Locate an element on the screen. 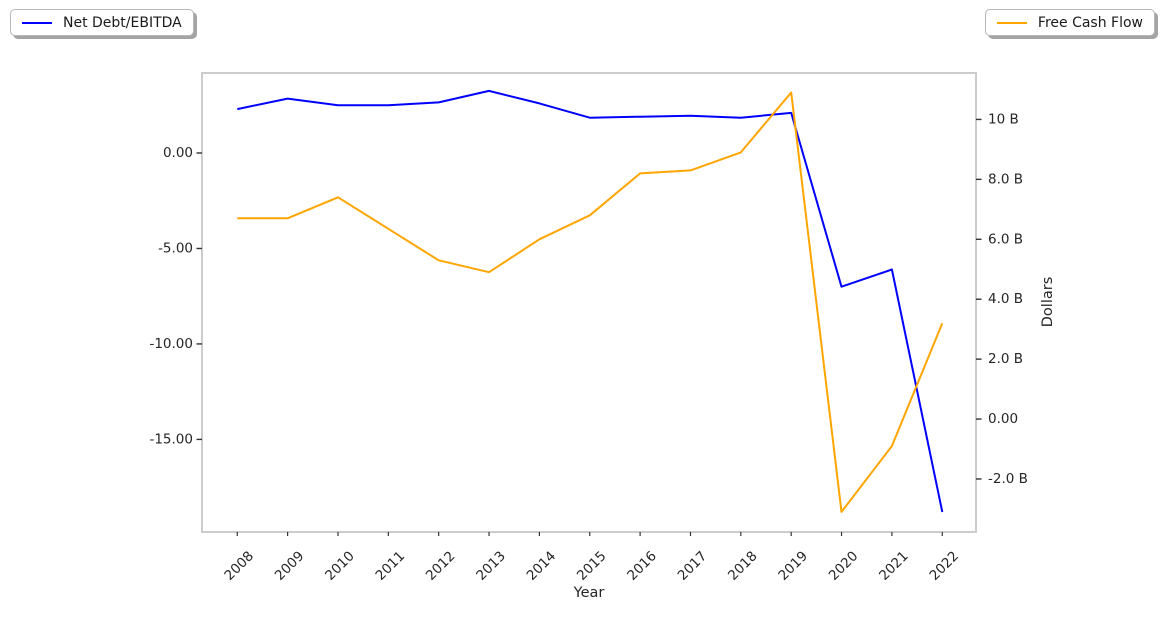 The width and height of the screenshot is (1164, 618). x-tick-label: 2013 is located at coordinates (491, 566).